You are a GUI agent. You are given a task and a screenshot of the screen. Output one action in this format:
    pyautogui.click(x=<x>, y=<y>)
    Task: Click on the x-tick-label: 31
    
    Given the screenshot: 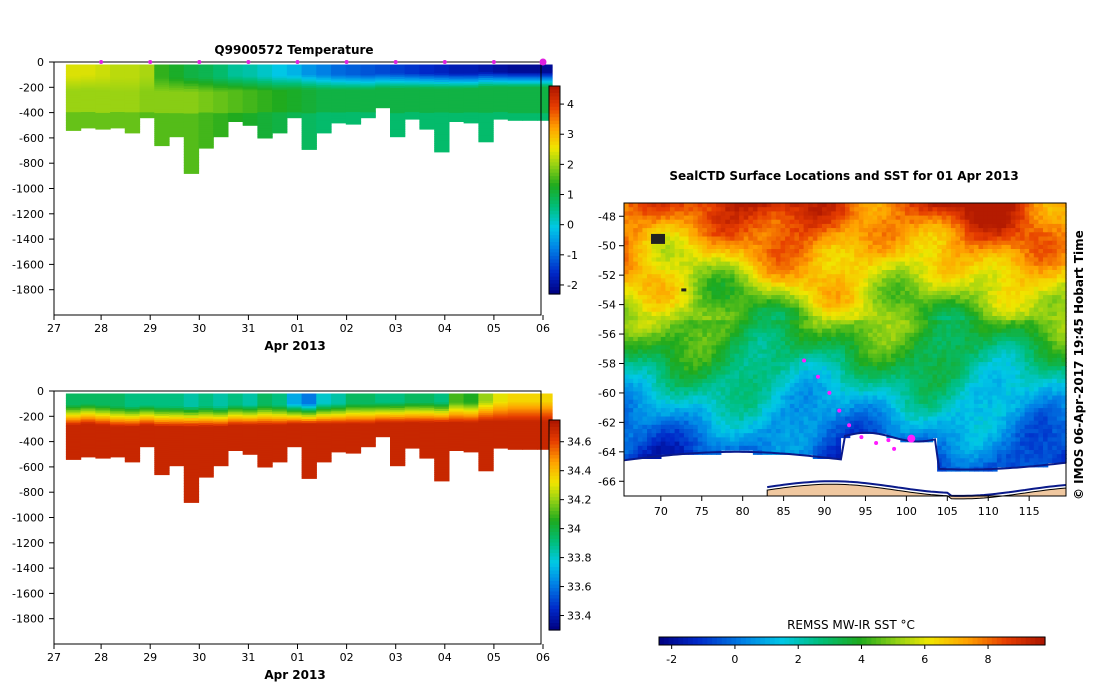 What is the action you would take?
    pyautogui.click(x=248, y=328)
    